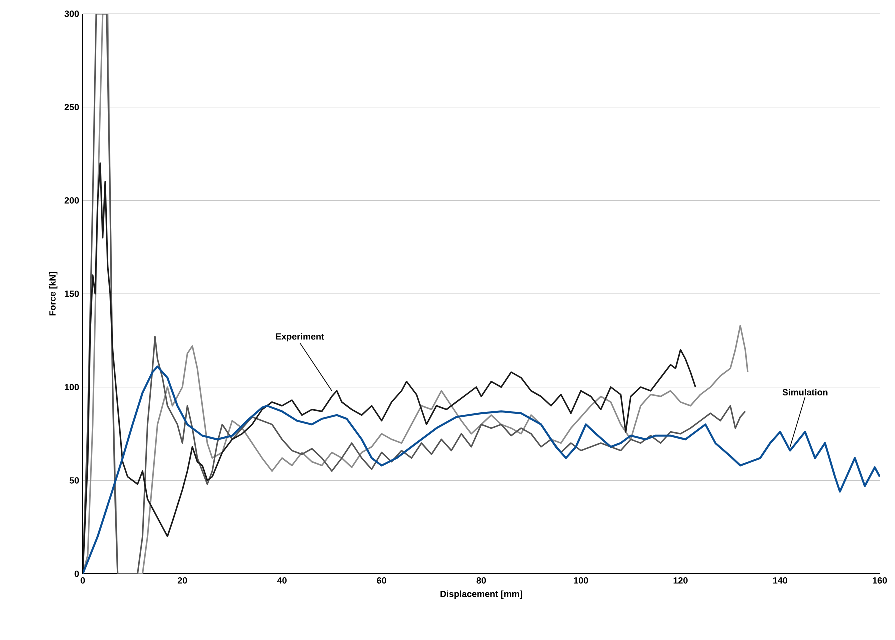 The image size is (895, 640). What do you see at coordinates (83, 581) in the screenshot?
I see `x-tick-label: 0` at bounding box center [83, 581].